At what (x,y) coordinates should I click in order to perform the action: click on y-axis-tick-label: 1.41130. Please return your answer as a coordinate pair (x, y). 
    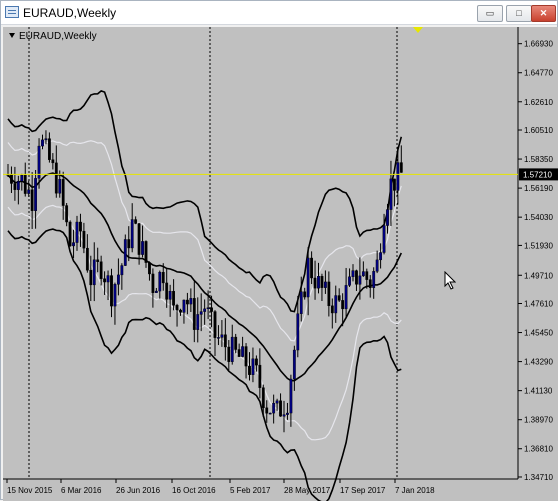
    Looking at the image, I should click on (538, 391).